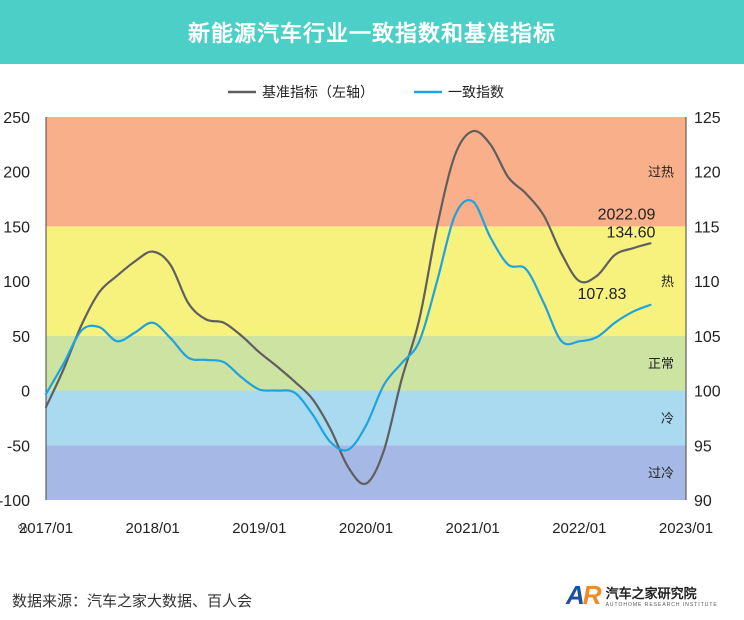  What do you see at coordinates (661, 363) in the screenshot?
I see `zone-label: 正常` at bounding box center [661, 363].